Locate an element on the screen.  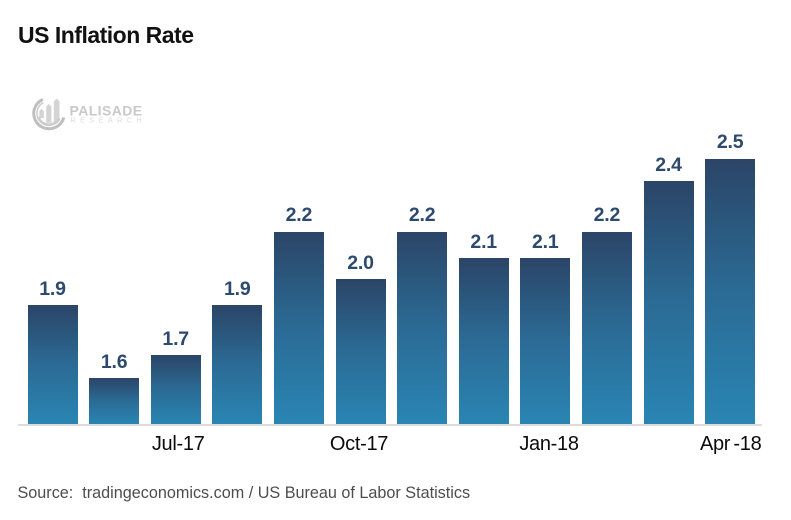
svg-text: RESEARCH is located at coordinates (109, 121).